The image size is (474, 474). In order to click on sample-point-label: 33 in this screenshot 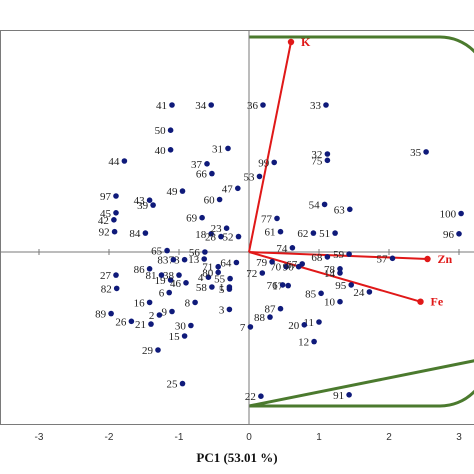, I will do `click(316, 106)`.